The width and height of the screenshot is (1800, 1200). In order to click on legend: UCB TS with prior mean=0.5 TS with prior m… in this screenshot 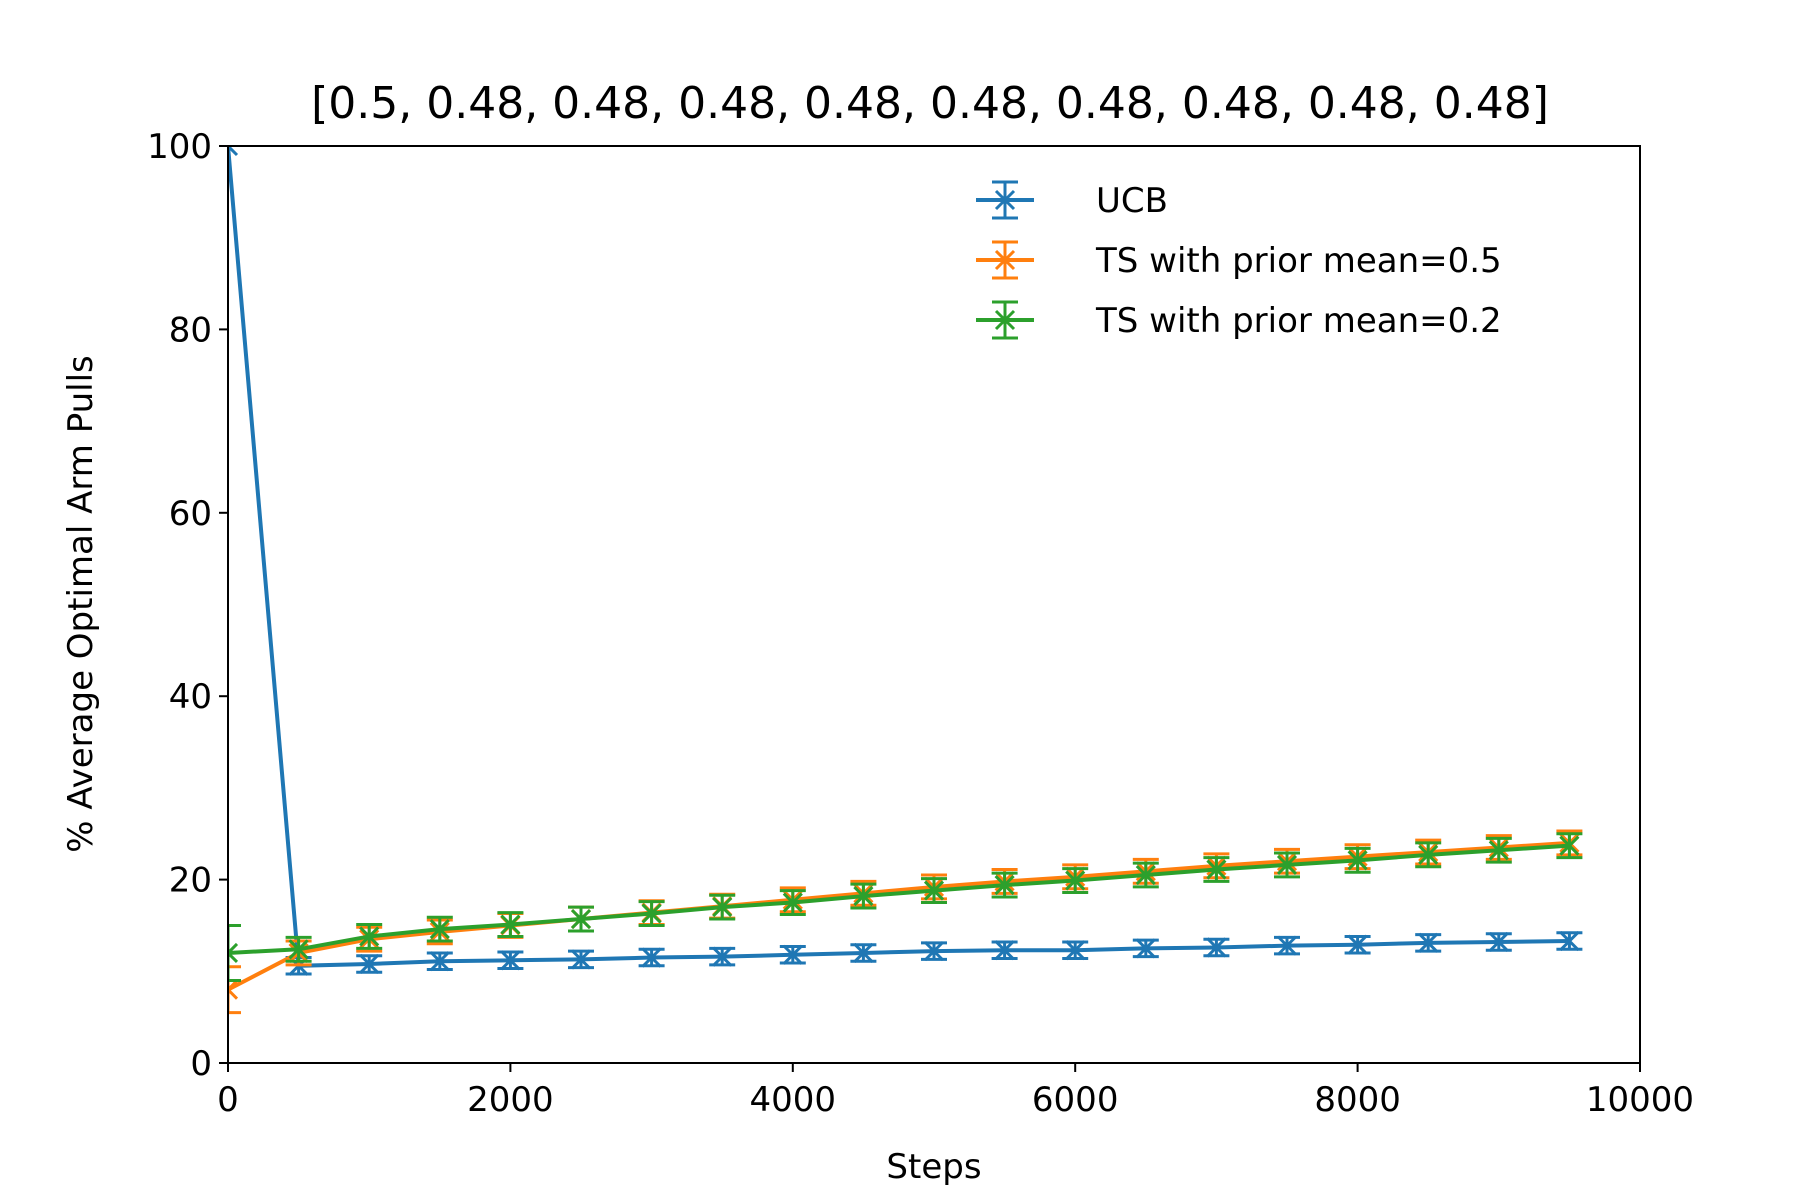, I will do `click(1239, 260)`.